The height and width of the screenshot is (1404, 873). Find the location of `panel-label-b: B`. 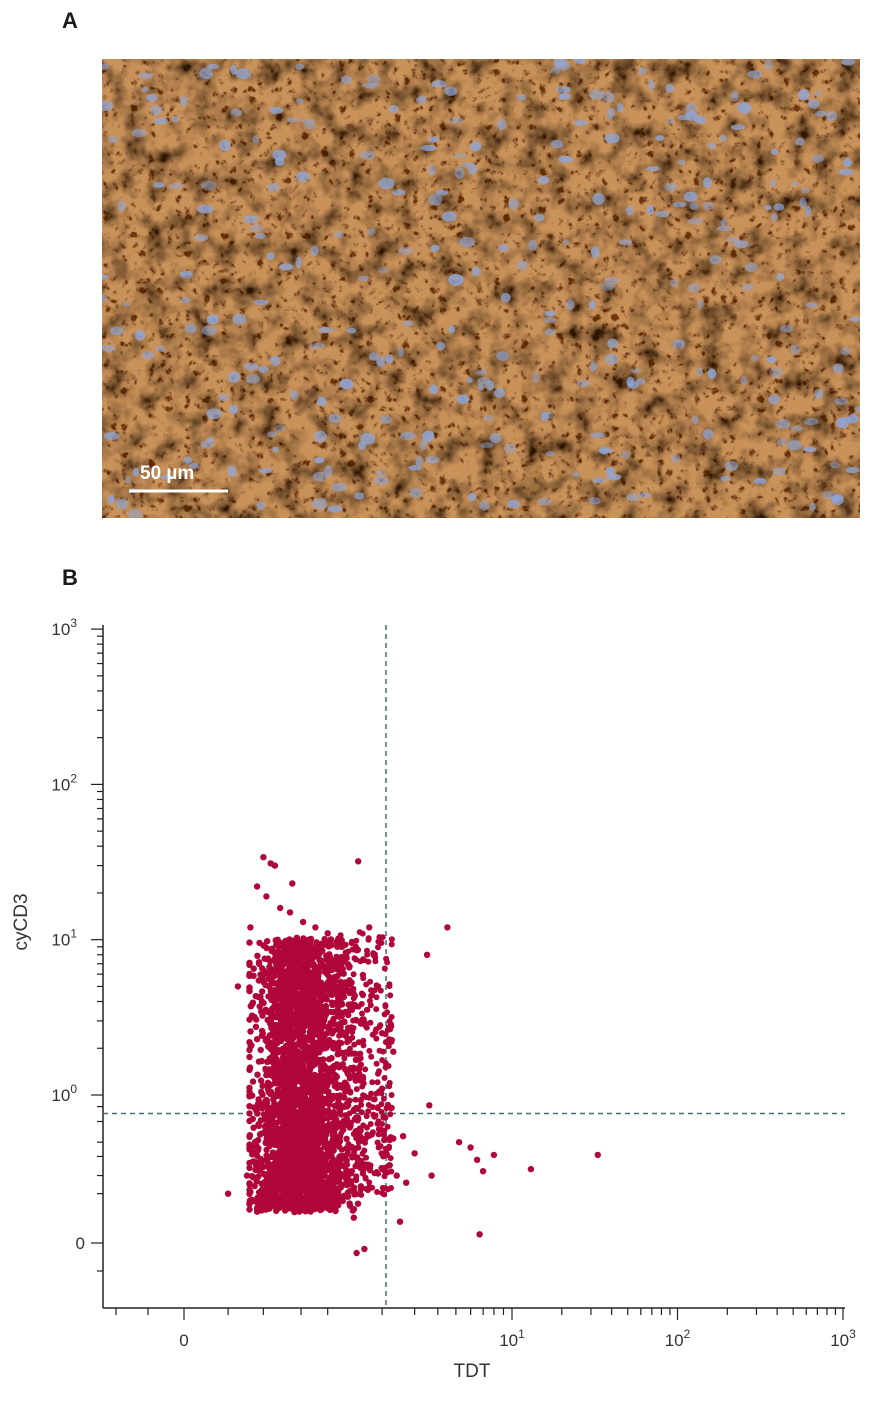

panel-label-b: B is located at coordinates (70, 577).